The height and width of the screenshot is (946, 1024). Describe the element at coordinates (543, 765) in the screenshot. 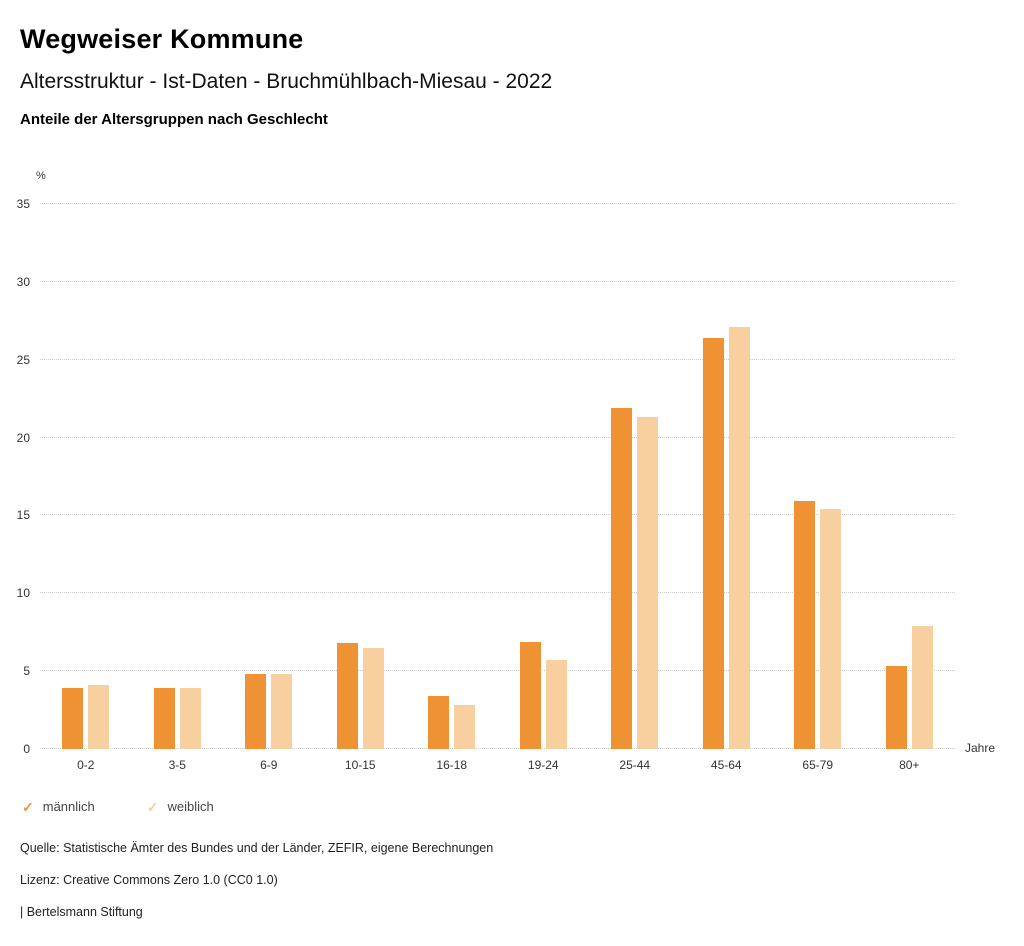

I see `x-tick-label-19-24: 19-24` at that location.